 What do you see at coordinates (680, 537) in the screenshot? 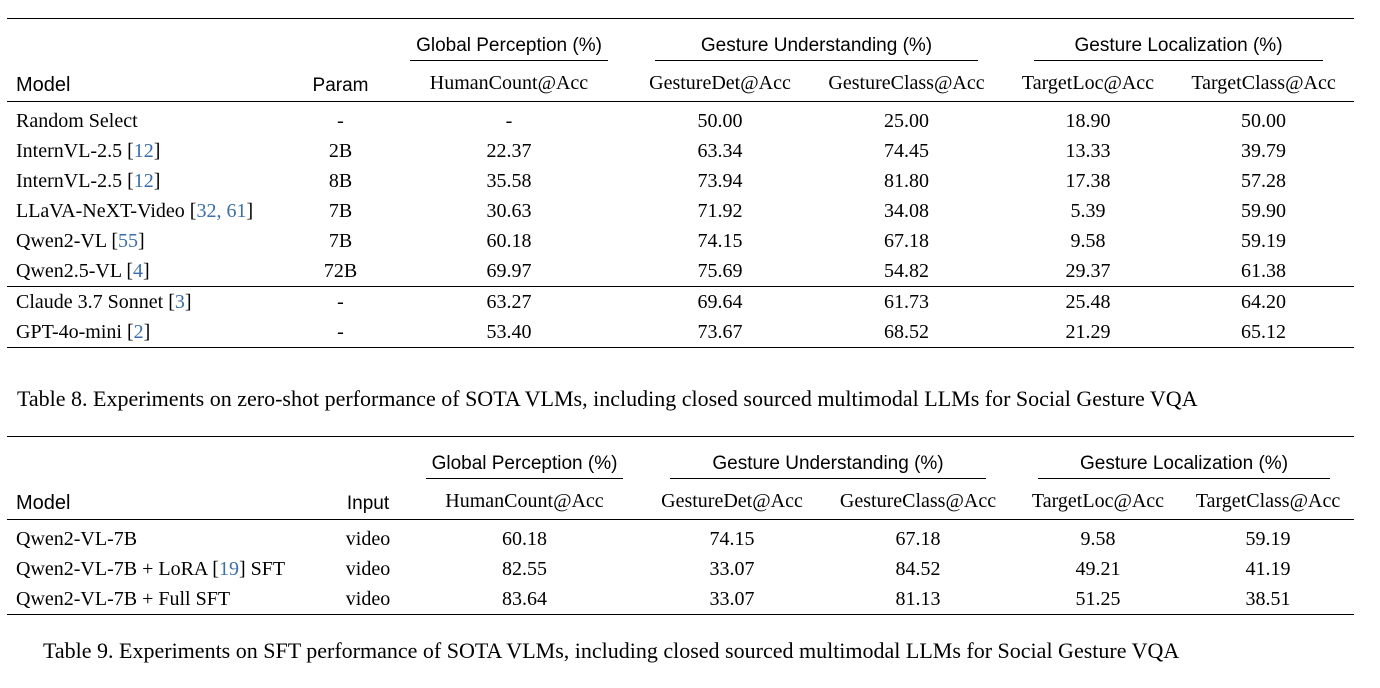
I see `table-row: Qwen2-VL-7B video 60.18 74.15 67.18 9.58 59.19` at bounding box center [680, 537].